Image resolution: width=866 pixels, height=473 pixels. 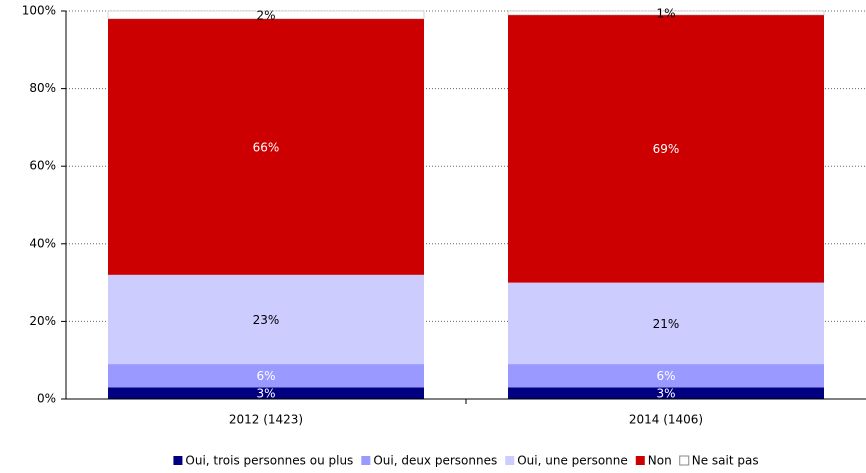 I want to click on legend-label: Oui, deux personnes, so click(x=435, y=461).